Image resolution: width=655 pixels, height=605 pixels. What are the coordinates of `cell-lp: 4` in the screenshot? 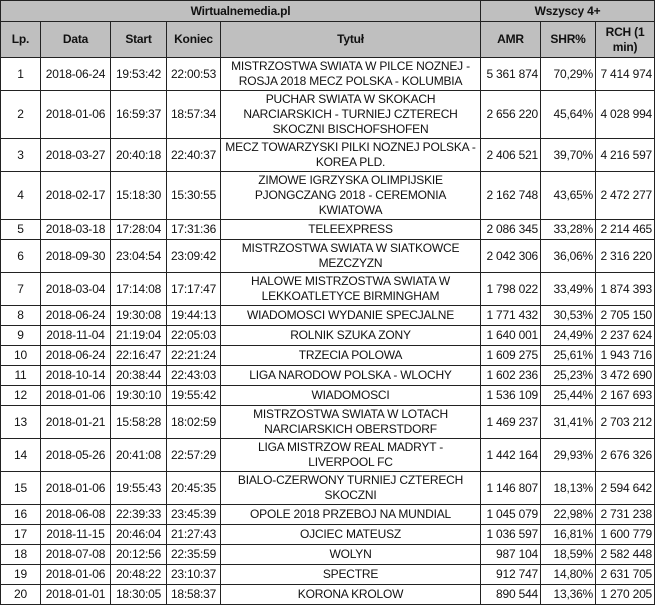 It's located at (20, 195).